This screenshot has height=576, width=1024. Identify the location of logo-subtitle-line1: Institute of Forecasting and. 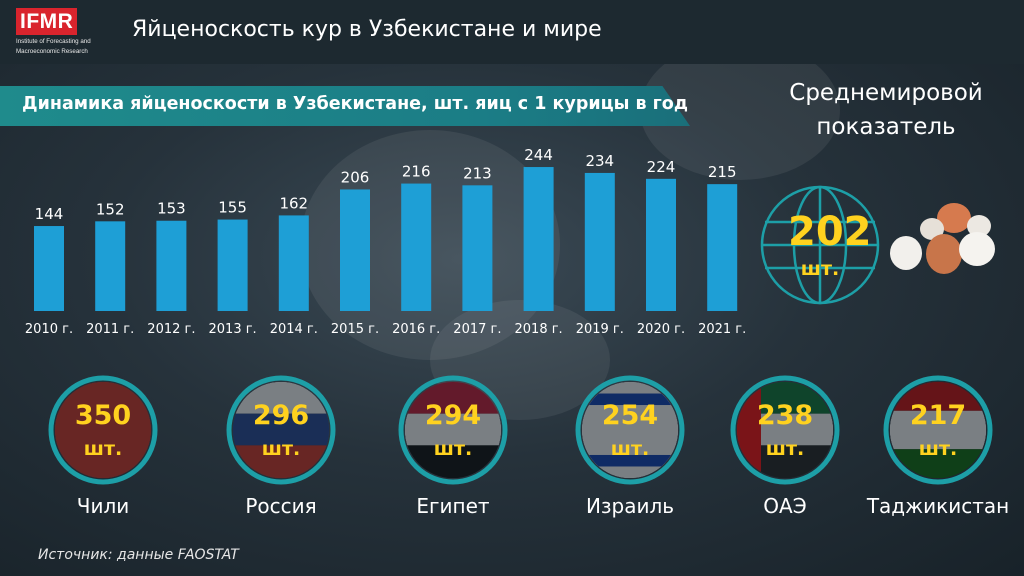
(53, 41).